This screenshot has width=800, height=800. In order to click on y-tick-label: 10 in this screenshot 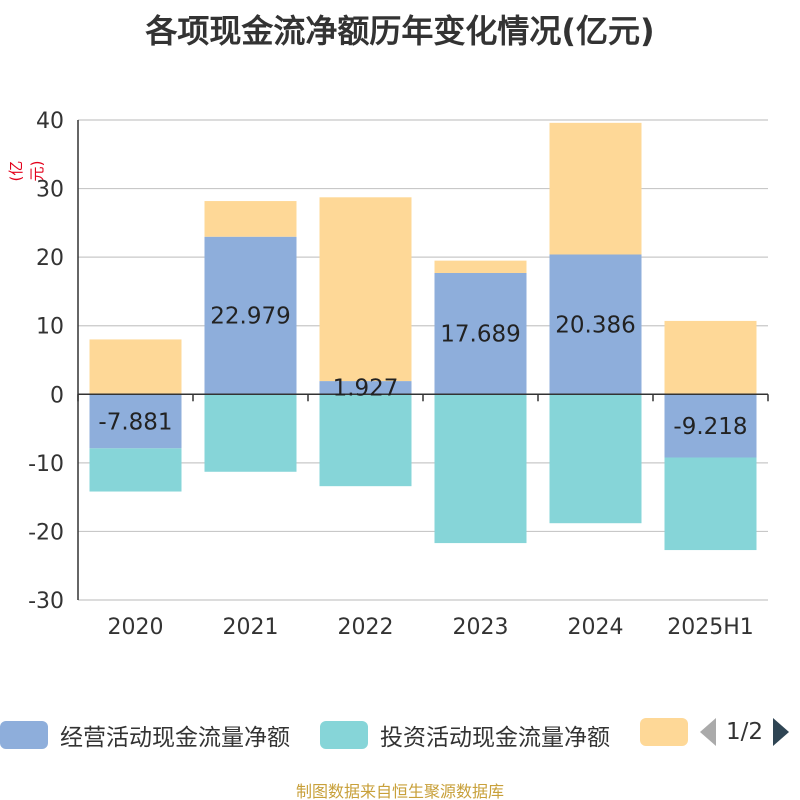, I will do `click(50, 327)`.